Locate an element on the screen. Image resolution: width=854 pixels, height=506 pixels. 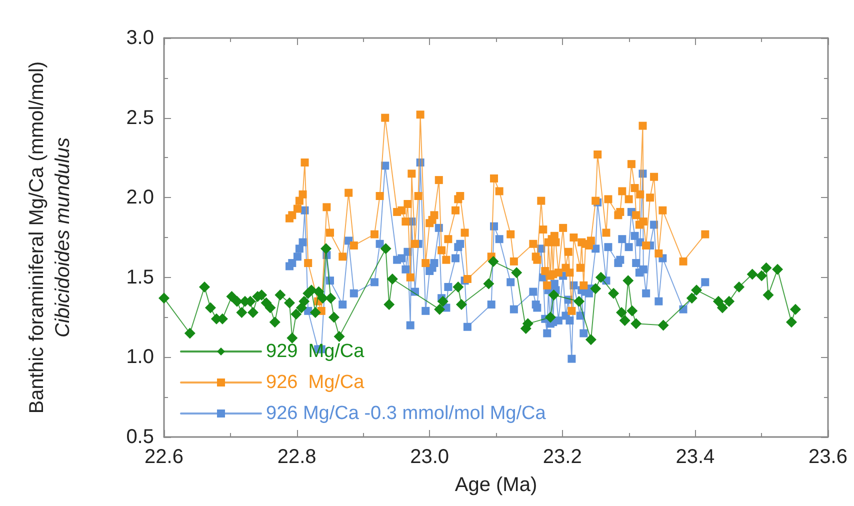
x-tick-label: 23.2 is located at coordinates (562, 457).